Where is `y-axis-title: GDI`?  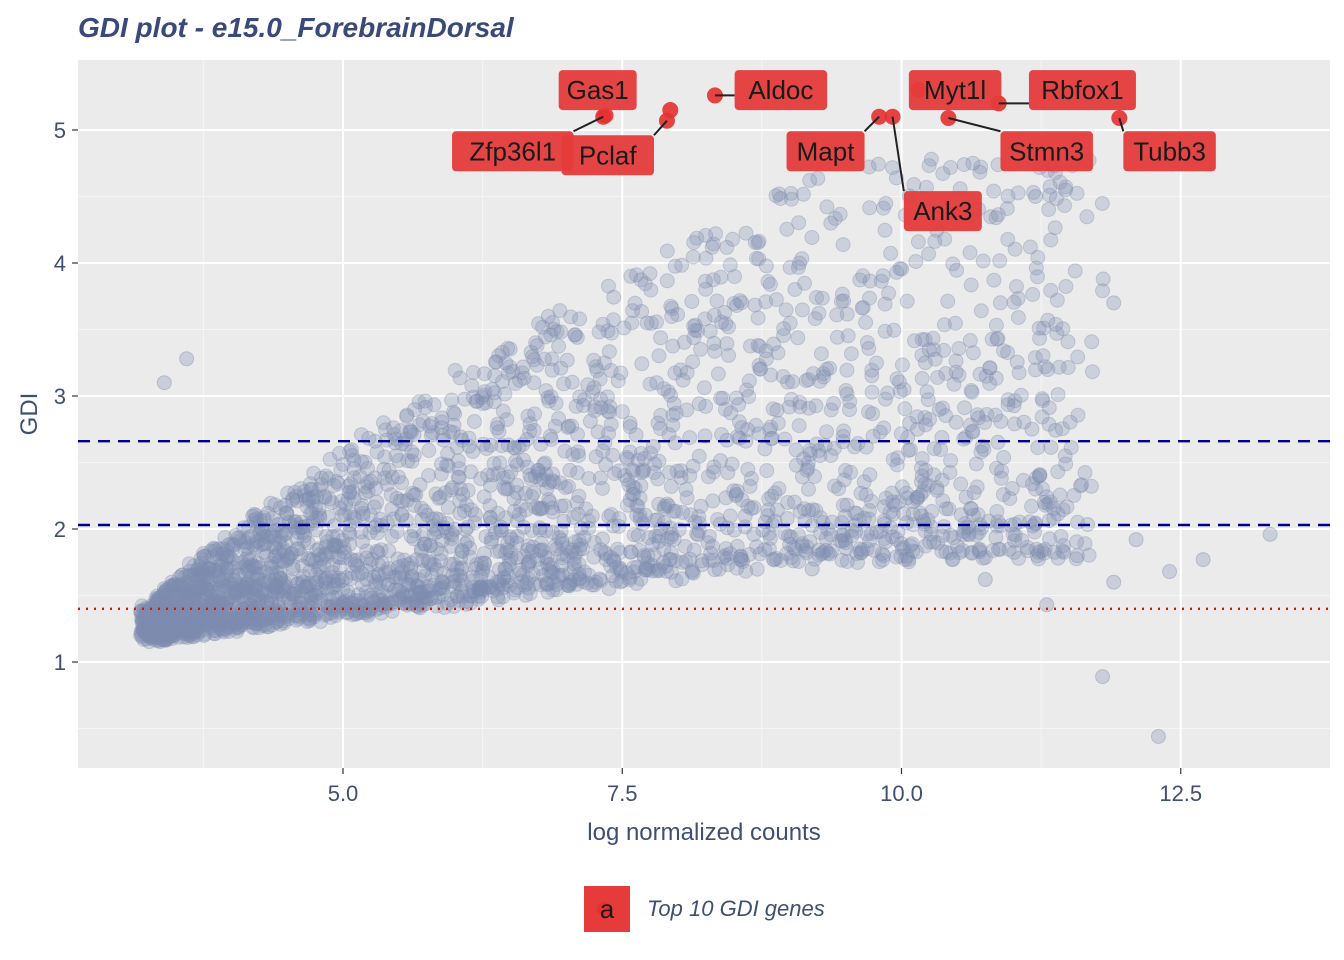 y-axis-title: GDI is located at coordinates (29, 414).